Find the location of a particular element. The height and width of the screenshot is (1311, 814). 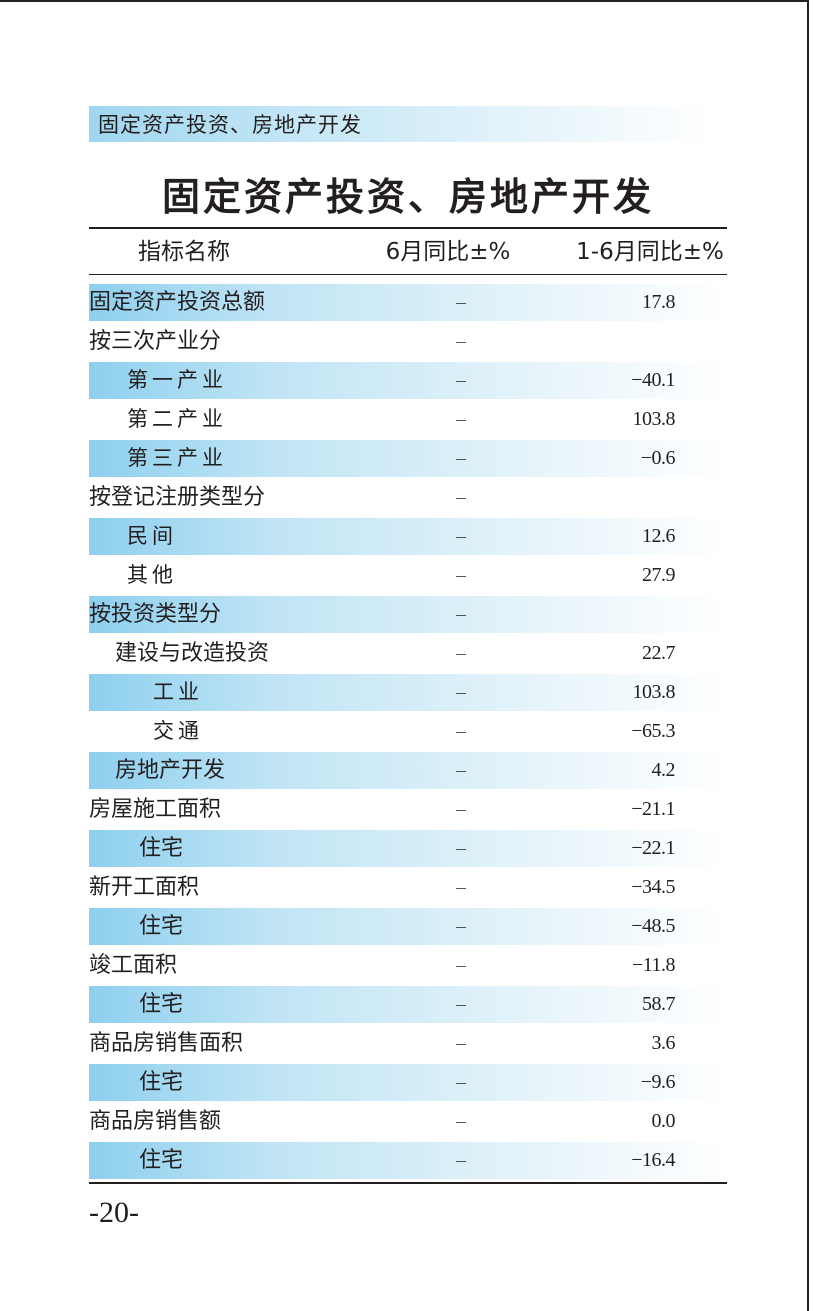

table-row: 第一产业 – −40.1 is located at coordinates (408, 380).